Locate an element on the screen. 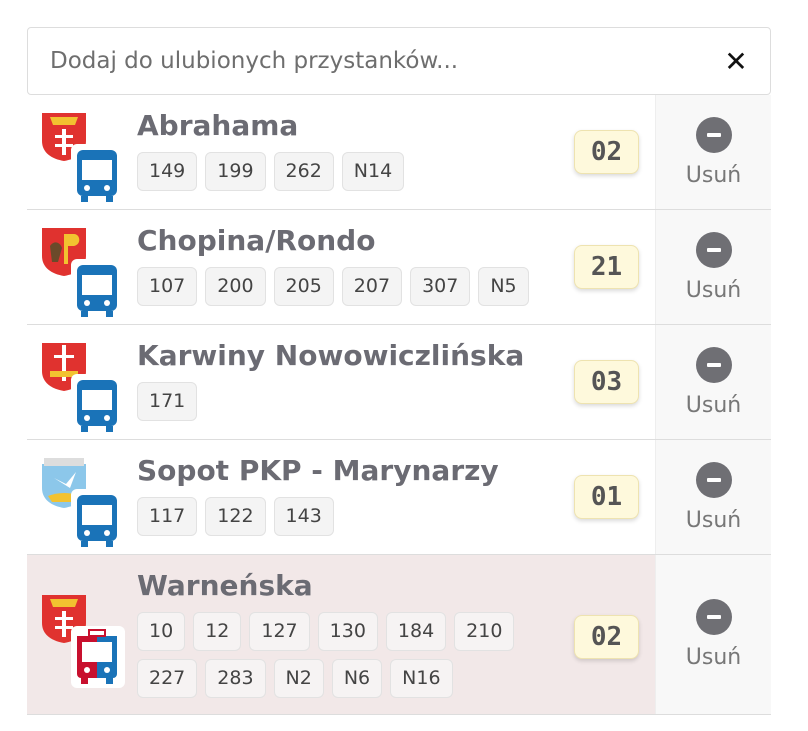  line-badge: 184 is located at coordinates (416, 631).